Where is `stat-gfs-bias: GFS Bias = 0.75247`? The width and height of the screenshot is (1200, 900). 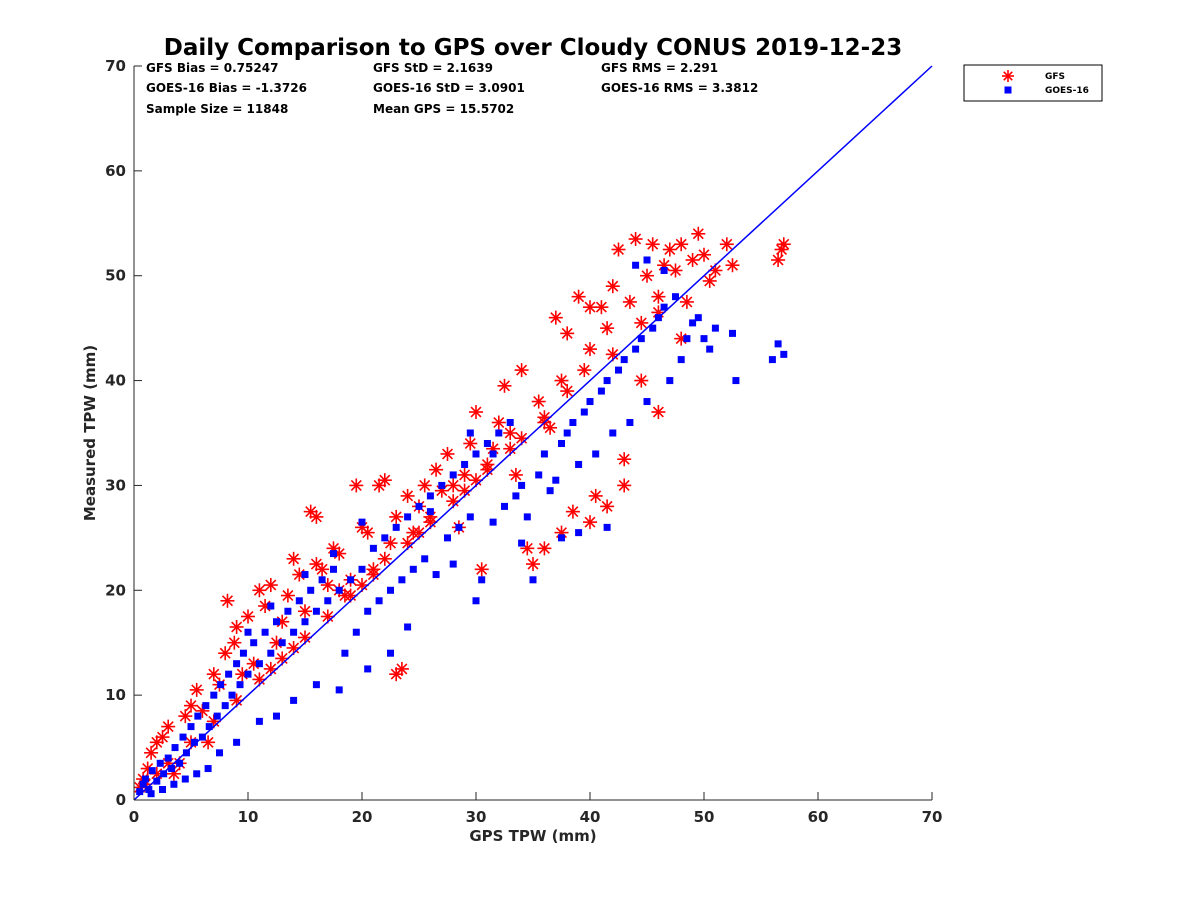 stat-gfs-bias: GFS Bias = 0.75247 is located at coordinates (212, 68).